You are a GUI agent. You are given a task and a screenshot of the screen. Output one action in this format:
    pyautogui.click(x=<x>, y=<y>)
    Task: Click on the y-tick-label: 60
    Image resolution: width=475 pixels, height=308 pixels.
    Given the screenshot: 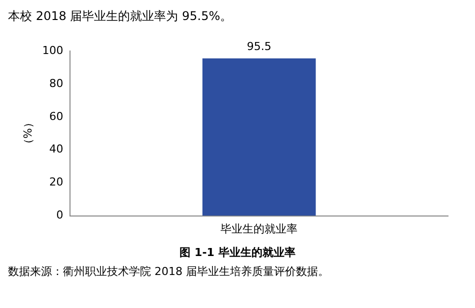 What is the action you would take?
    pyautogui.click(x=56, y=116)
    